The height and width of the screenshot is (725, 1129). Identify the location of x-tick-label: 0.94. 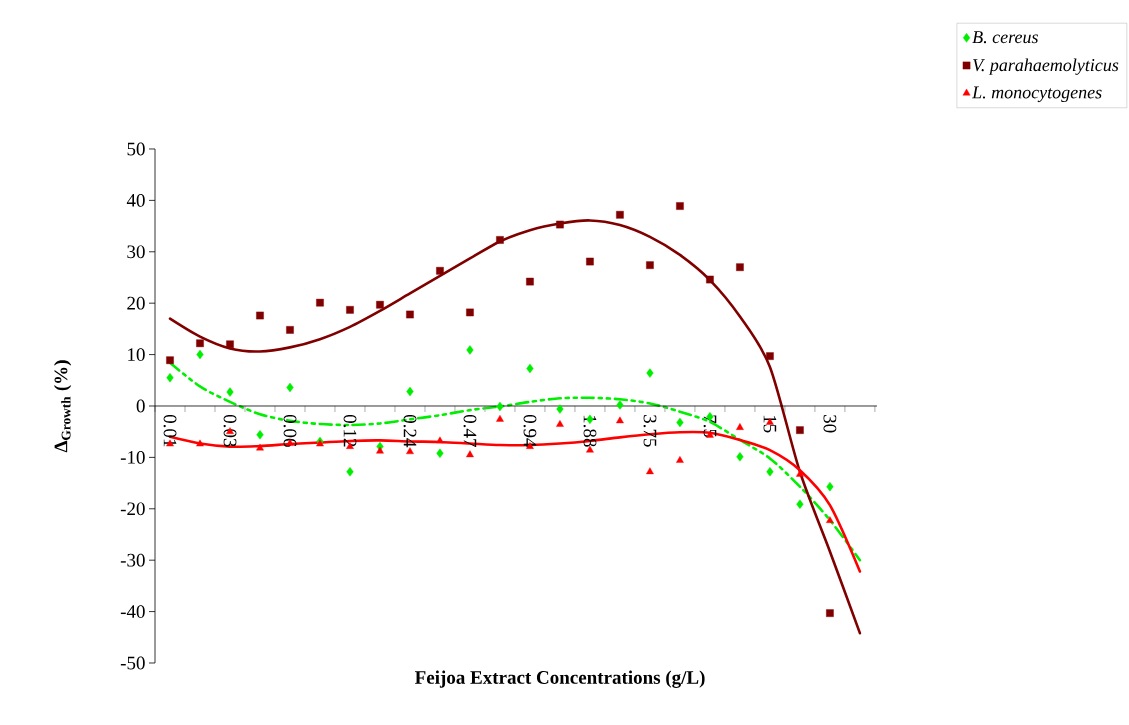
(530, 431).